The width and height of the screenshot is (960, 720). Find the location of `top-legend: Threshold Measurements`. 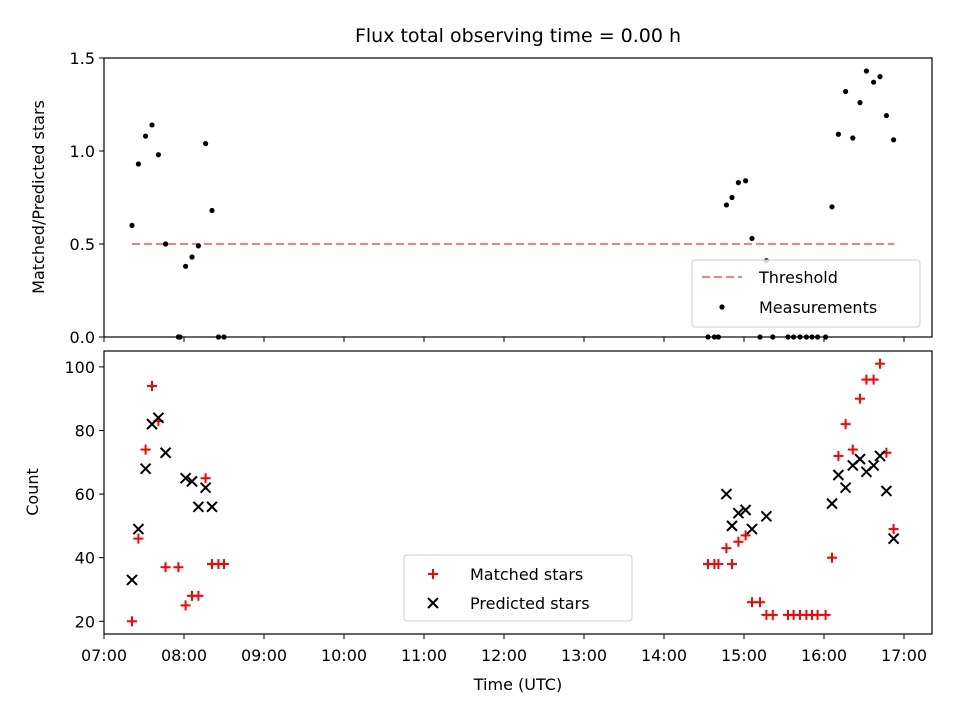

top-legend: Threshold Measurements is located at coordinates (806, 293).